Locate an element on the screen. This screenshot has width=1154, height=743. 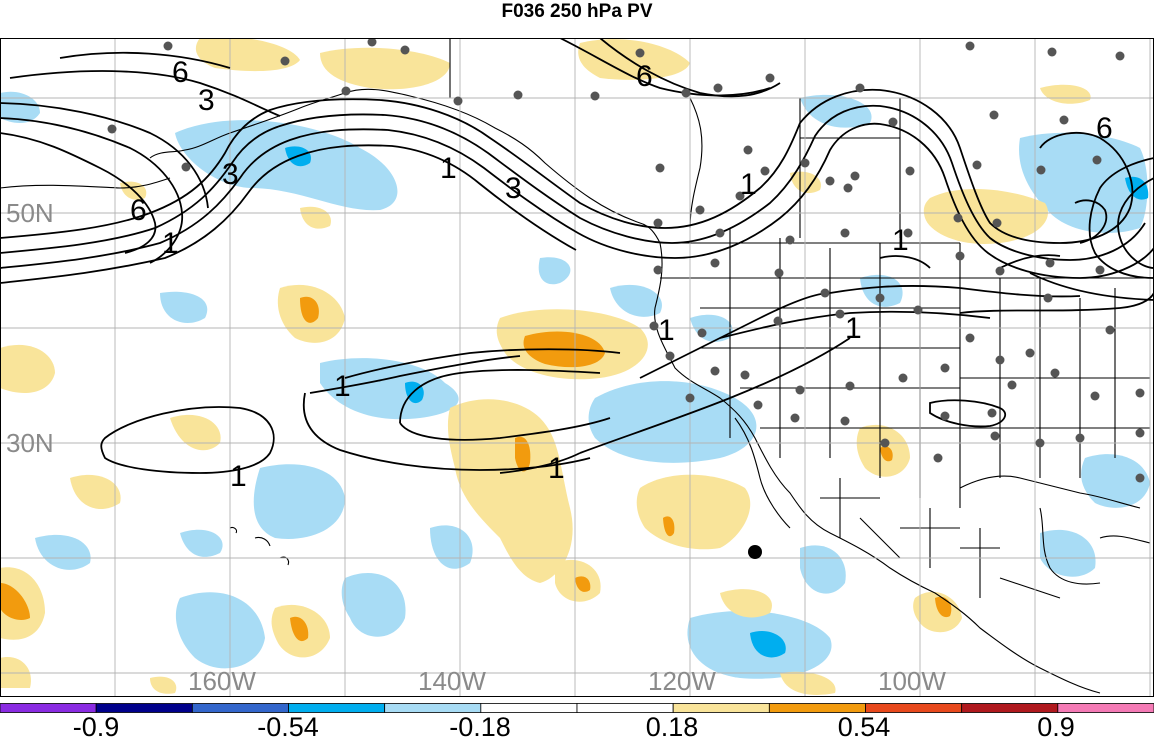
colorbar is located at coordinates (577, 708).